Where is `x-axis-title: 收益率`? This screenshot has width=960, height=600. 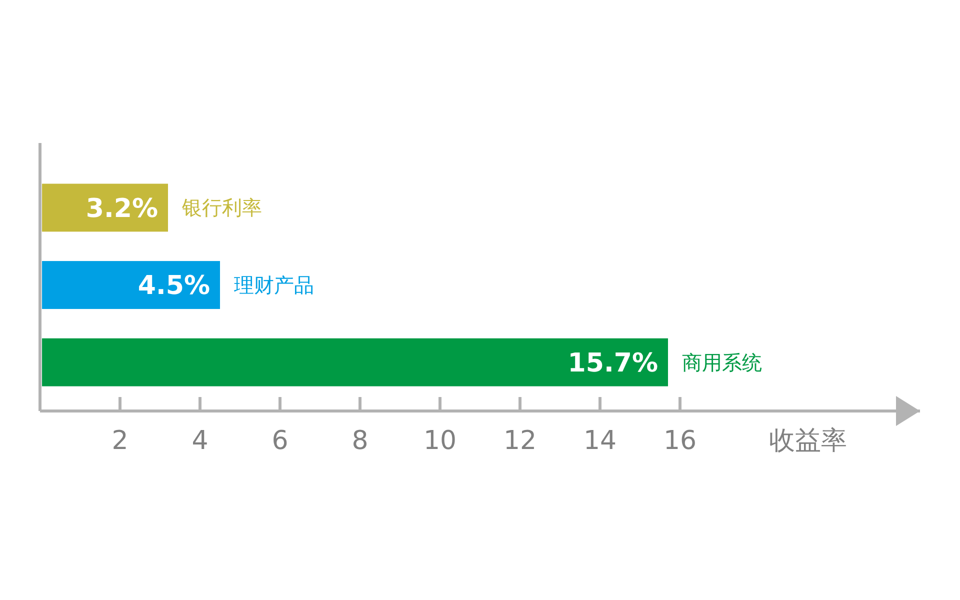 x-axis-title: 收益率 is located at coordinates (808, 441).